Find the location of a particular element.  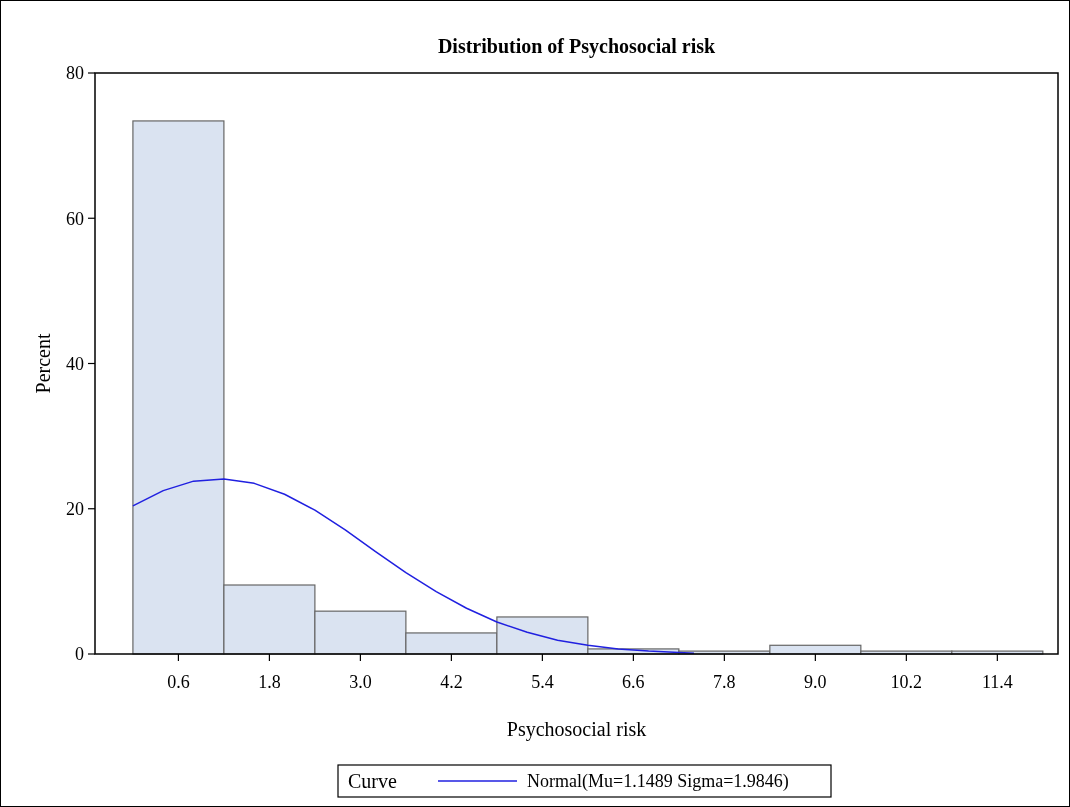

x-tick-label: 1.8 is located at coordinates (269, 682).